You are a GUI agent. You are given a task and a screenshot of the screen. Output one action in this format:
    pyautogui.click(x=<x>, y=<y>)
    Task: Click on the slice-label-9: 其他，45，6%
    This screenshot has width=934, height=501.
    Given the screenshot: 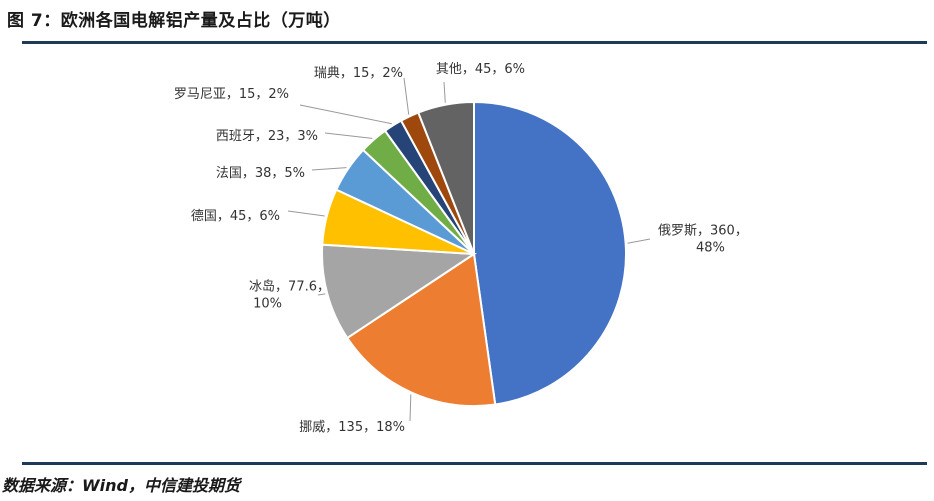 What is the action you would take?
    pyautogui.click(x=480, y=69)
    